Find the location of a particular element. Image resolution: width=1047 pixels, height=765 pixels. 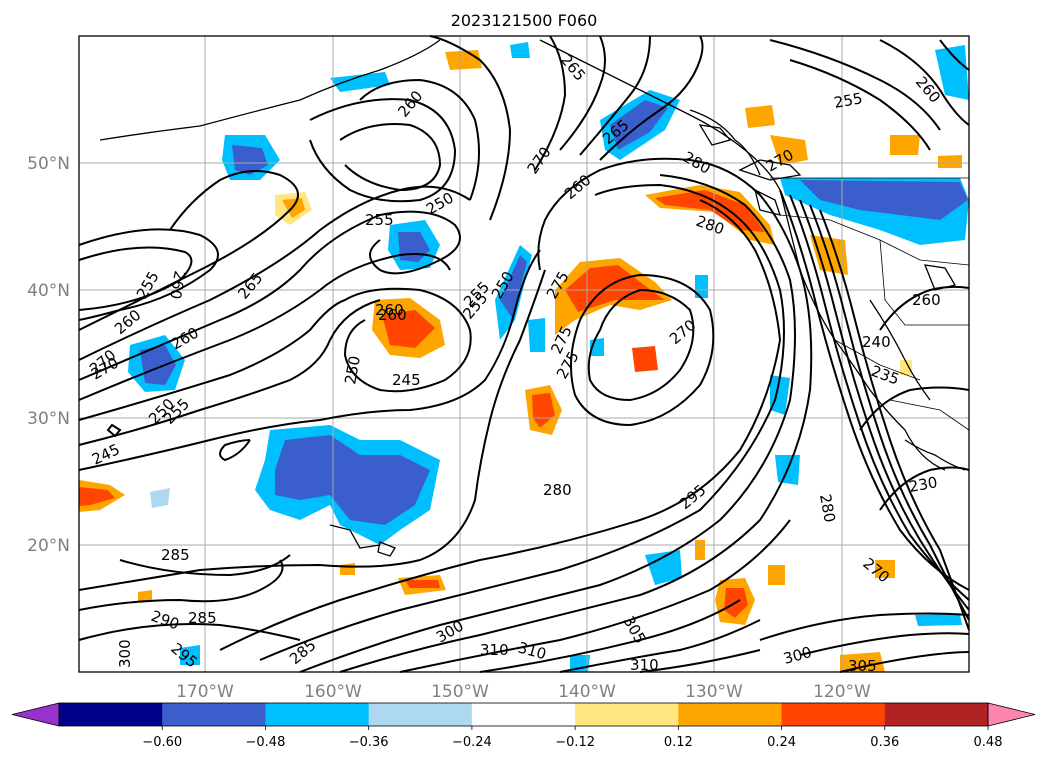

colorbar is located at coordinates (523, 714).